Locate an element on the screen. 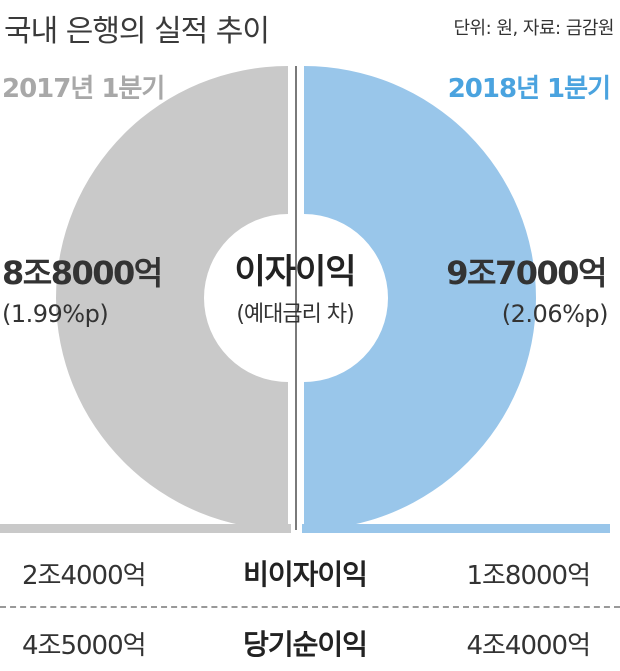  net-income-label: 당기순이익 is located at coordinates (305, 644).